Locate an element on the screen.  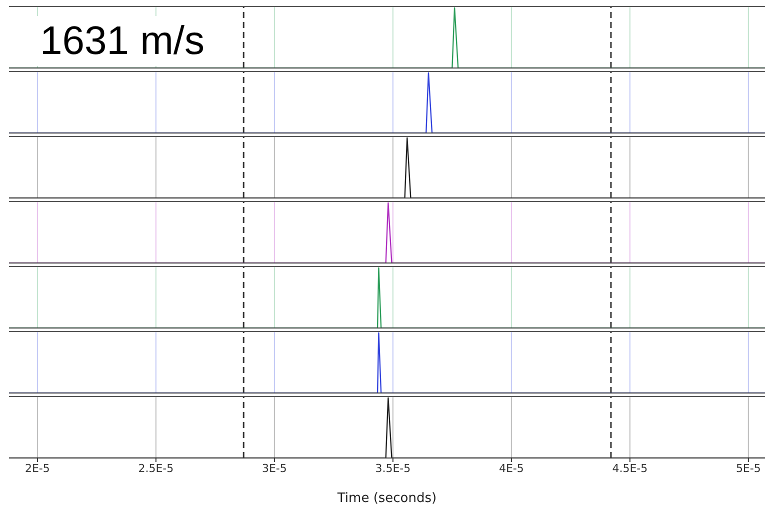
x-tick-label: 2E-5 is located at coordinates (37, 468).